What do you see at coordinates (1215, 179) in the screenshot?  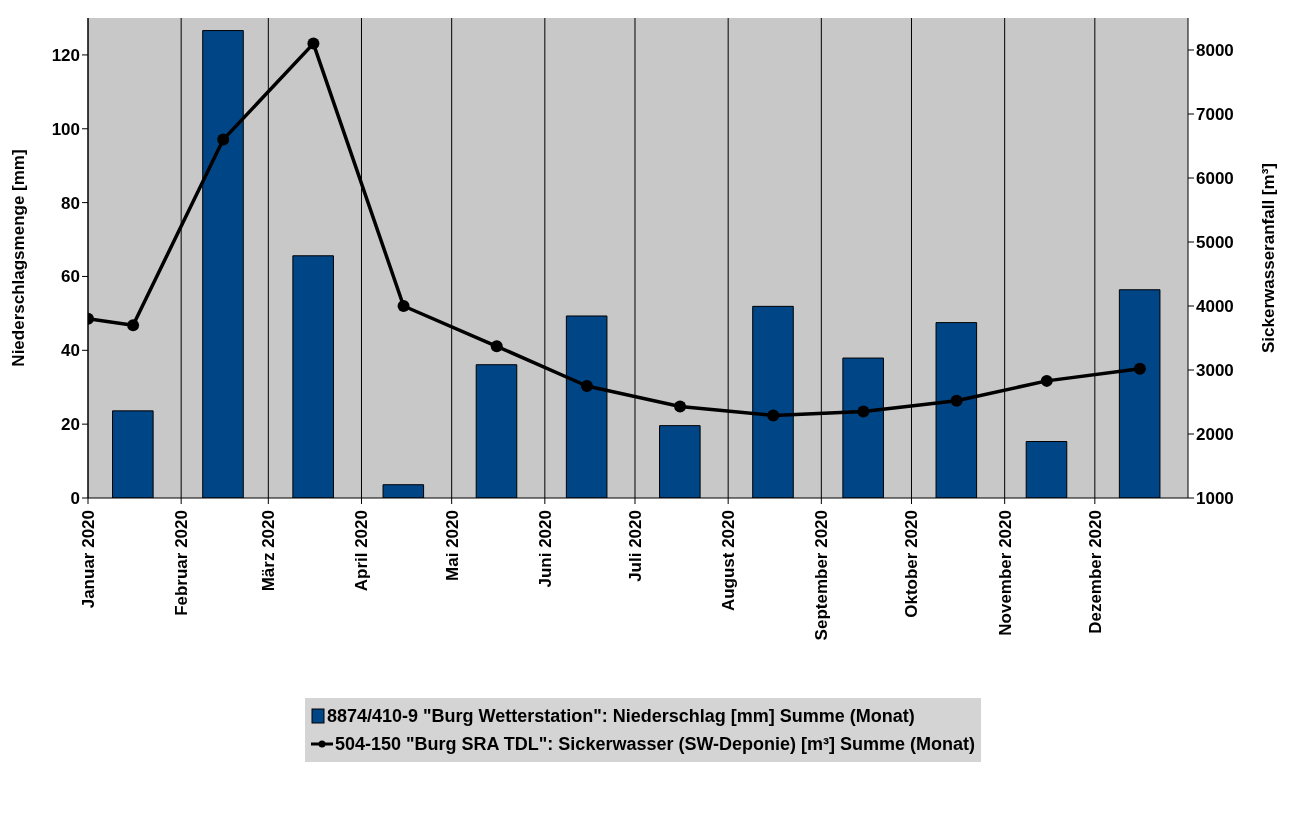 I see `y2-tick-label: 6000` at bounding box center [1215, 179].